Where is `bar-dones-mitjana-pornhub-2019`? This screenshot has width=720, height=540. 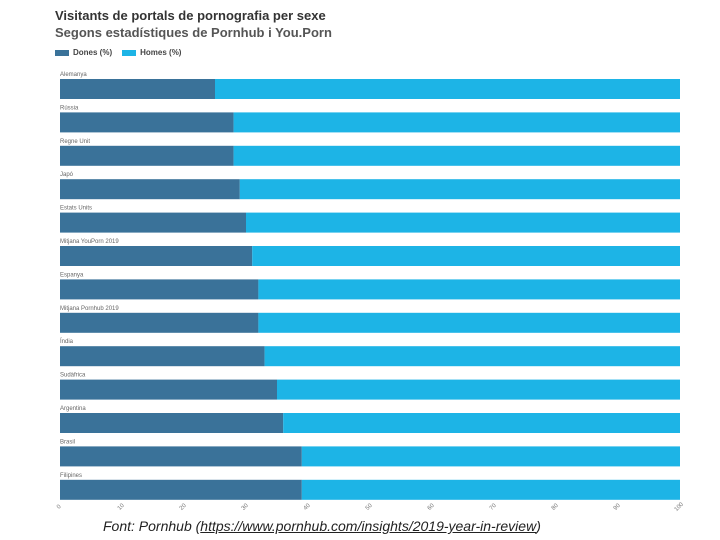 bar-dones-mitjana-pornhub-2019 is located at coordinates (159, 322).